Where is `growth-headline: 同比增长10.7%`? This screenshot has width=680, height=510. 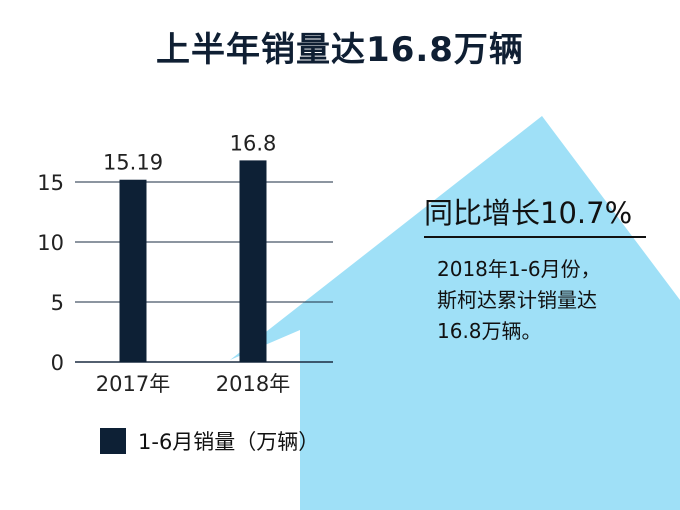 growth-headline: 同比增长10.7% is located at coordinates (528, 213).